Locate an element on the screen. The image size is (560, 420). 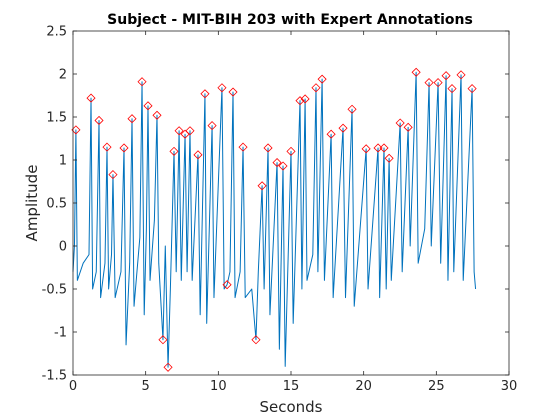
y-tick-label: 2 is located at coordinates (63, 75).